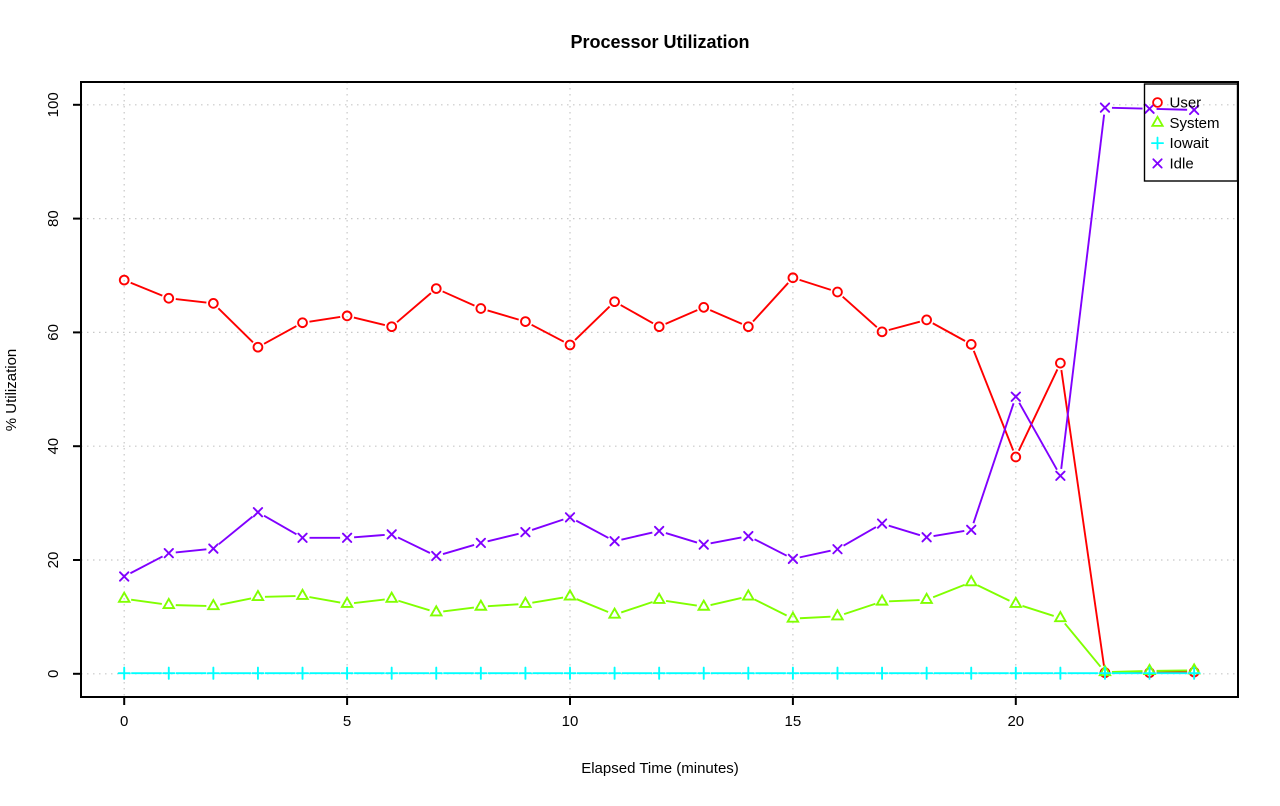 This screenshot has width=1280, height=806. What do you see at coordinates (11, 390) in the screenshot?
I see `y-axis-label: % Utilization` at bounding box center [11, 390].